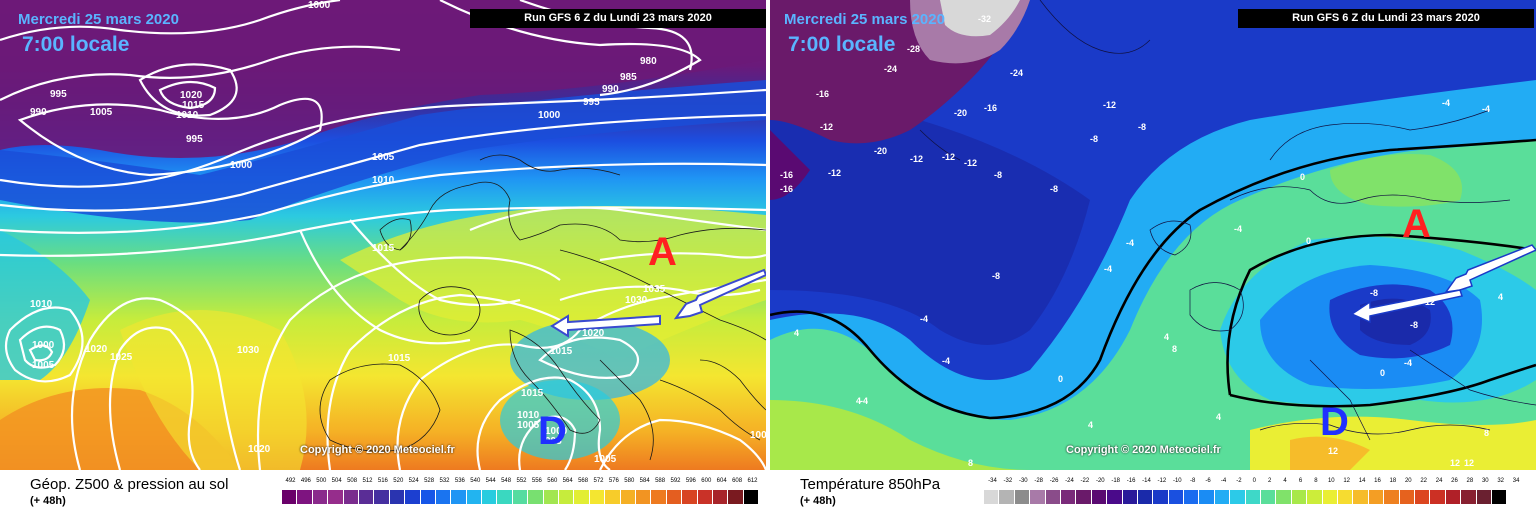  What do you see at coordinates (1239, 481) in the screenshot?
I see `scale-value: -2` at bounding box center [1239, 481].